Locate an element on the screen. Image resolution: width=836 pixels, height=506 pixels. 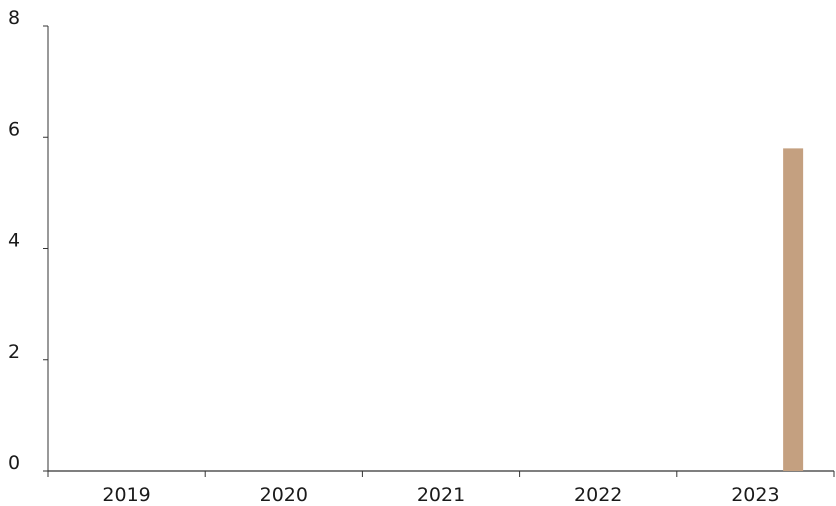
x-tick-label: 2020 is located at coordinates (284, 495).